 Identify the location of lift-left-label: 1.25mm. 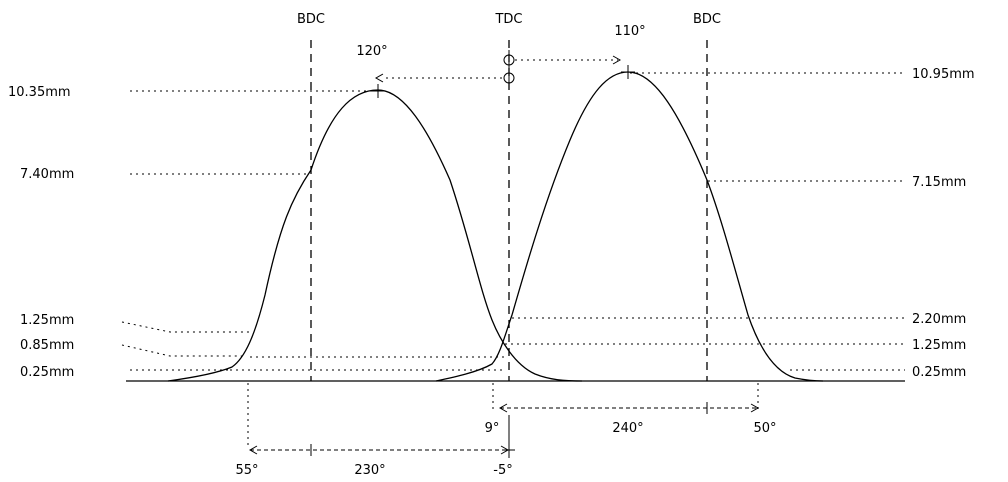
(47, 320).